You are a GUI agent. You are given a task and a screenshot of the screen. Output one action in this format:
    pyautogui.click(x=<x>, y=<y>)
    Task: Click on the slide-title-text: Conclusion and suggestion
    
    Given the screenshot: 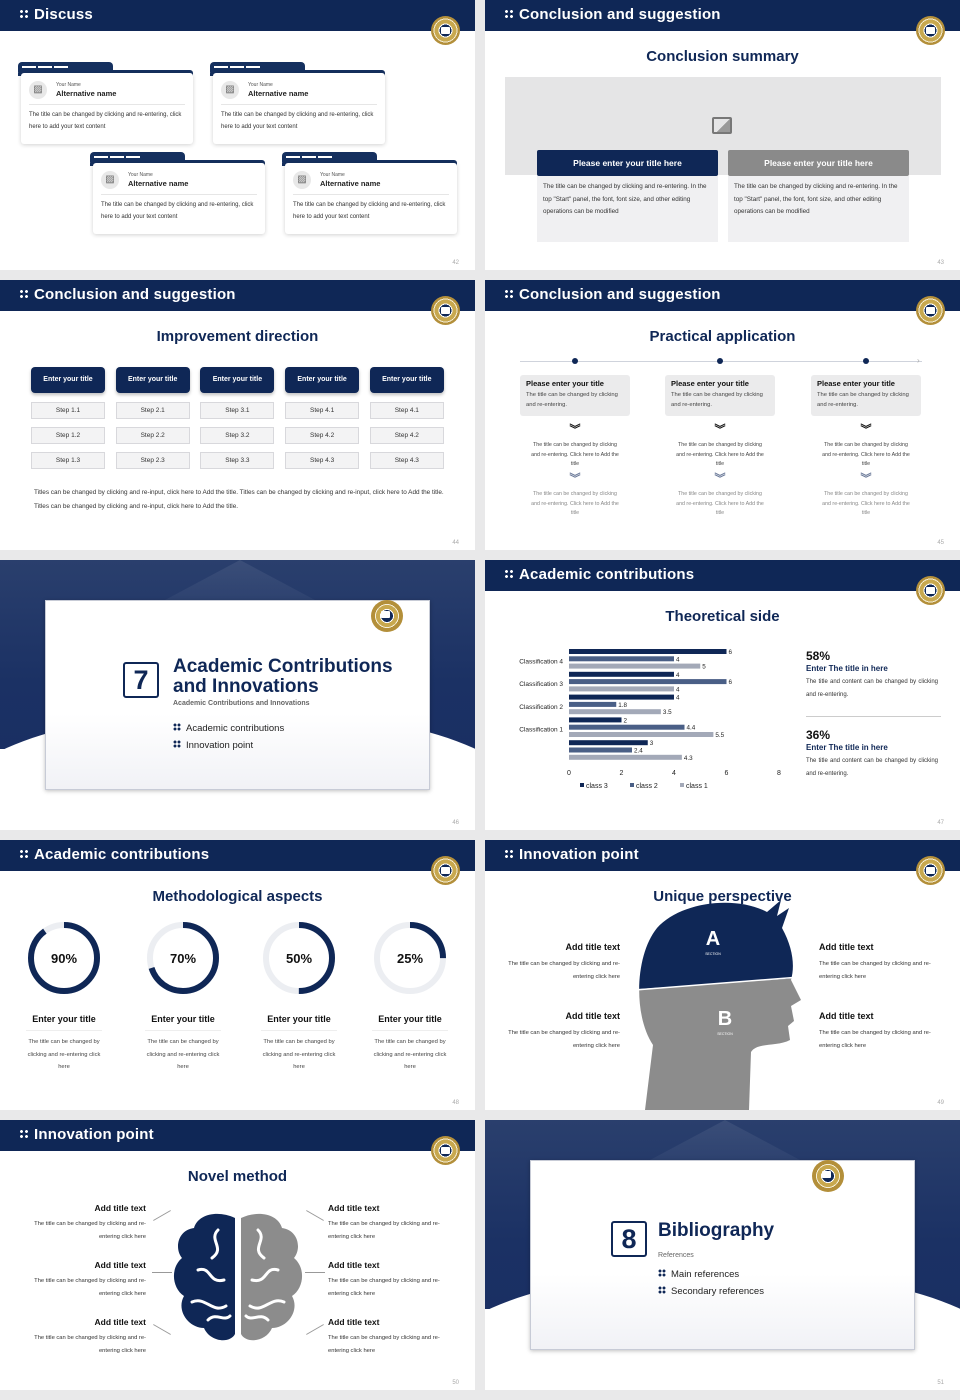 What is the action you would take?
    pyautogui.click(x=620, y=294)
    